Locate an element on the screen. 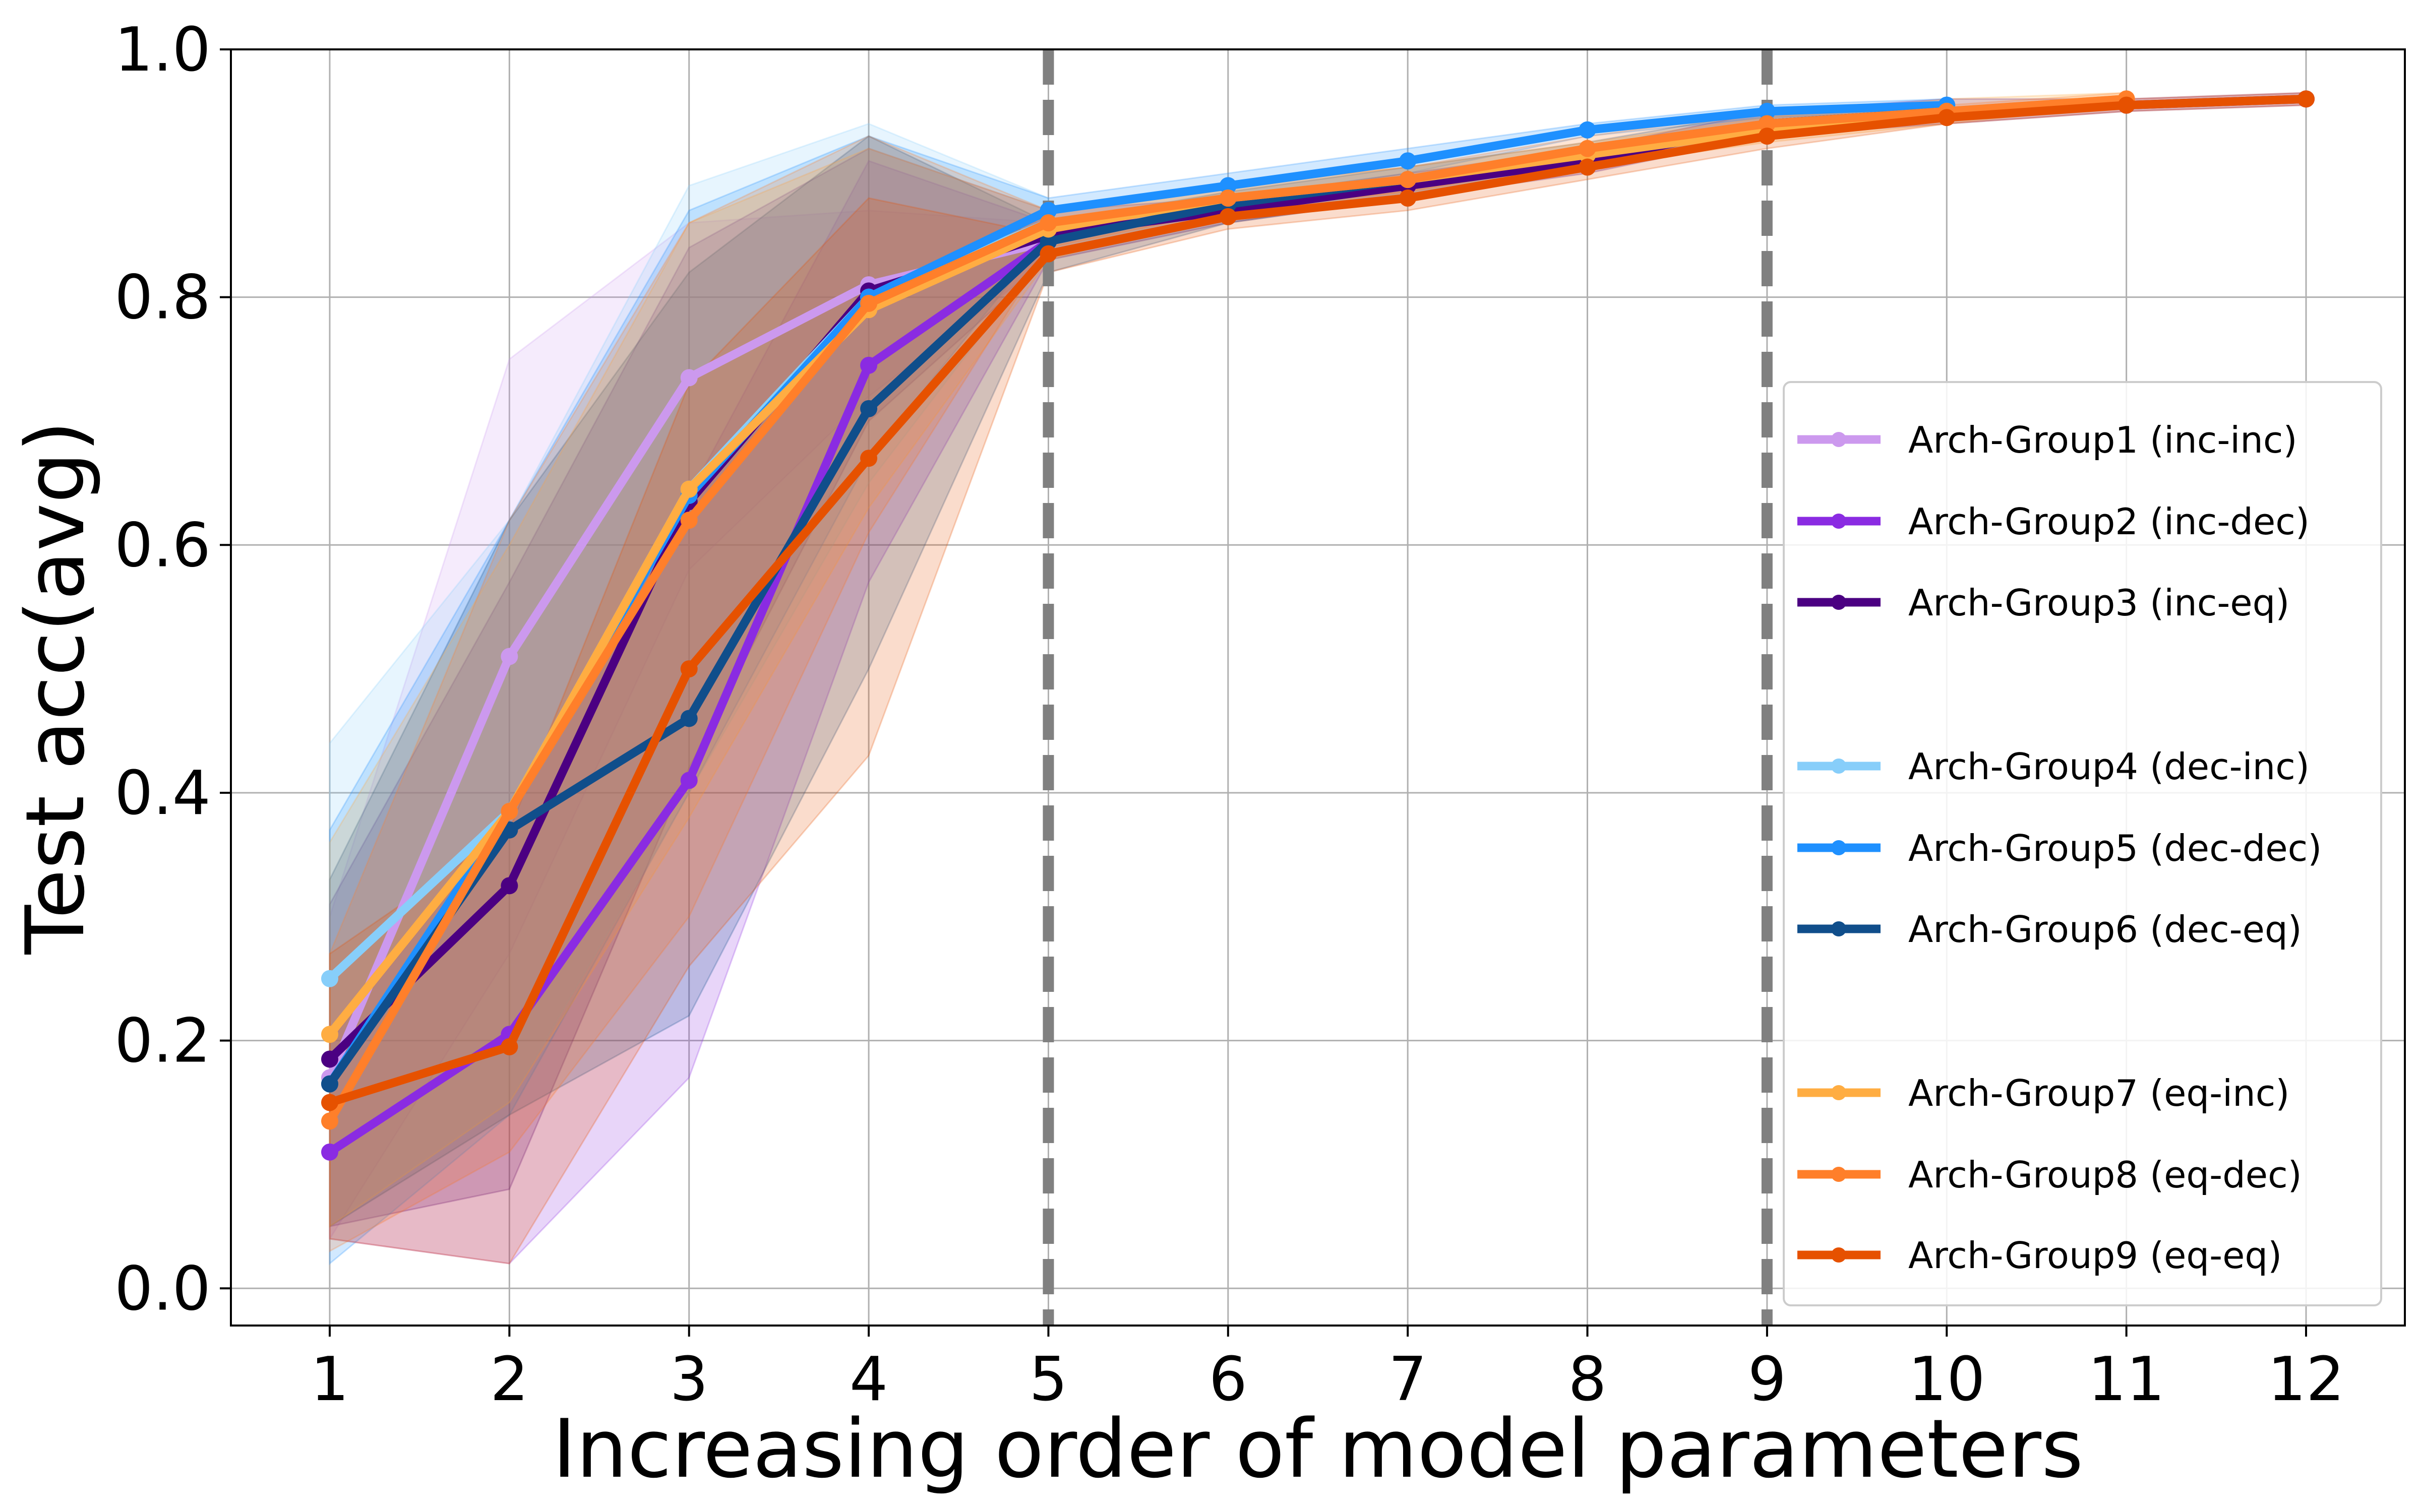 The image size is (2420, 1512). x-tick-label-10: 10 is located at coordinates (1946, 1380).